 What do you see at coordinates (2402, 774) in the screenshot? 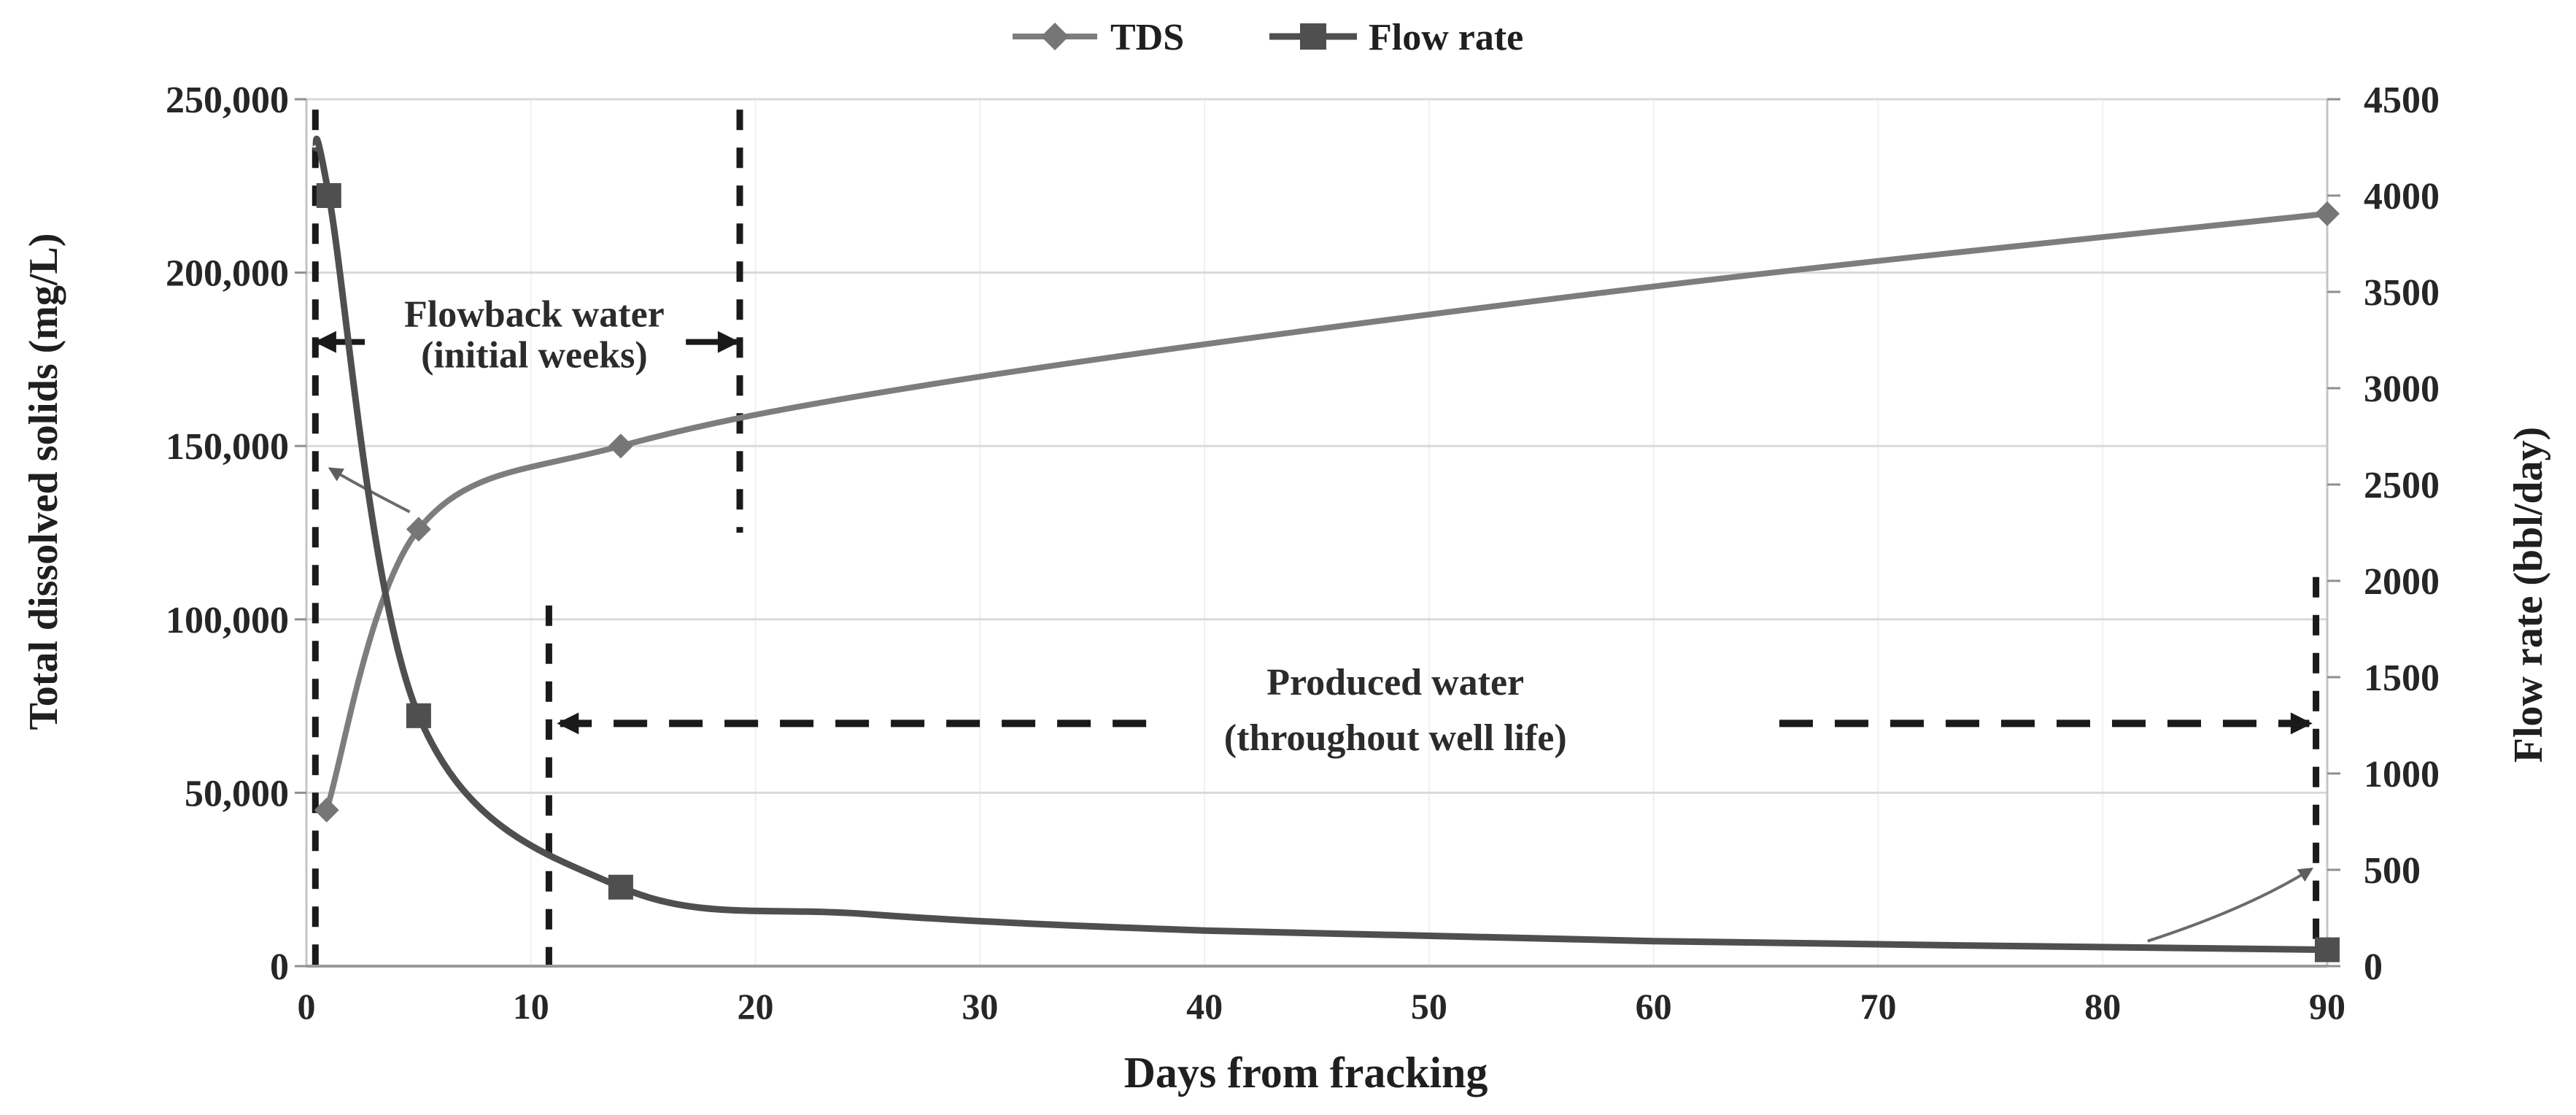
I see `y-right-tick-label: 1000` at bounding box center [2402, 774].